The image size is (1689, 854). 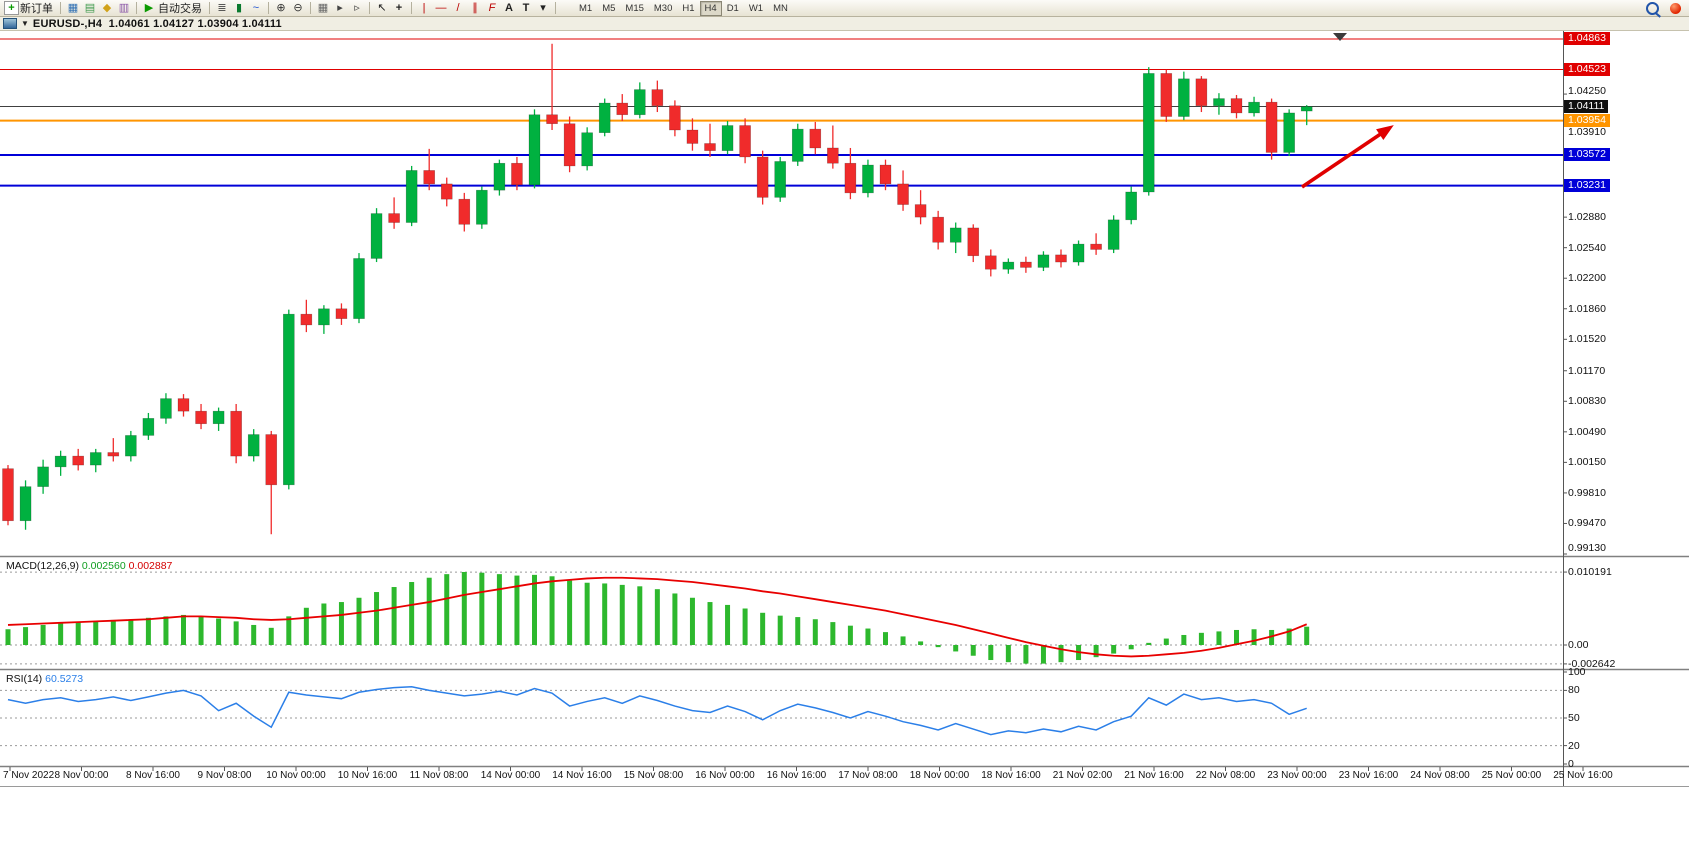 What do you see at coordinates (382, 8) in the screenshot?
I see `cursor-icon: ↖` at bounding box center [382, 8].